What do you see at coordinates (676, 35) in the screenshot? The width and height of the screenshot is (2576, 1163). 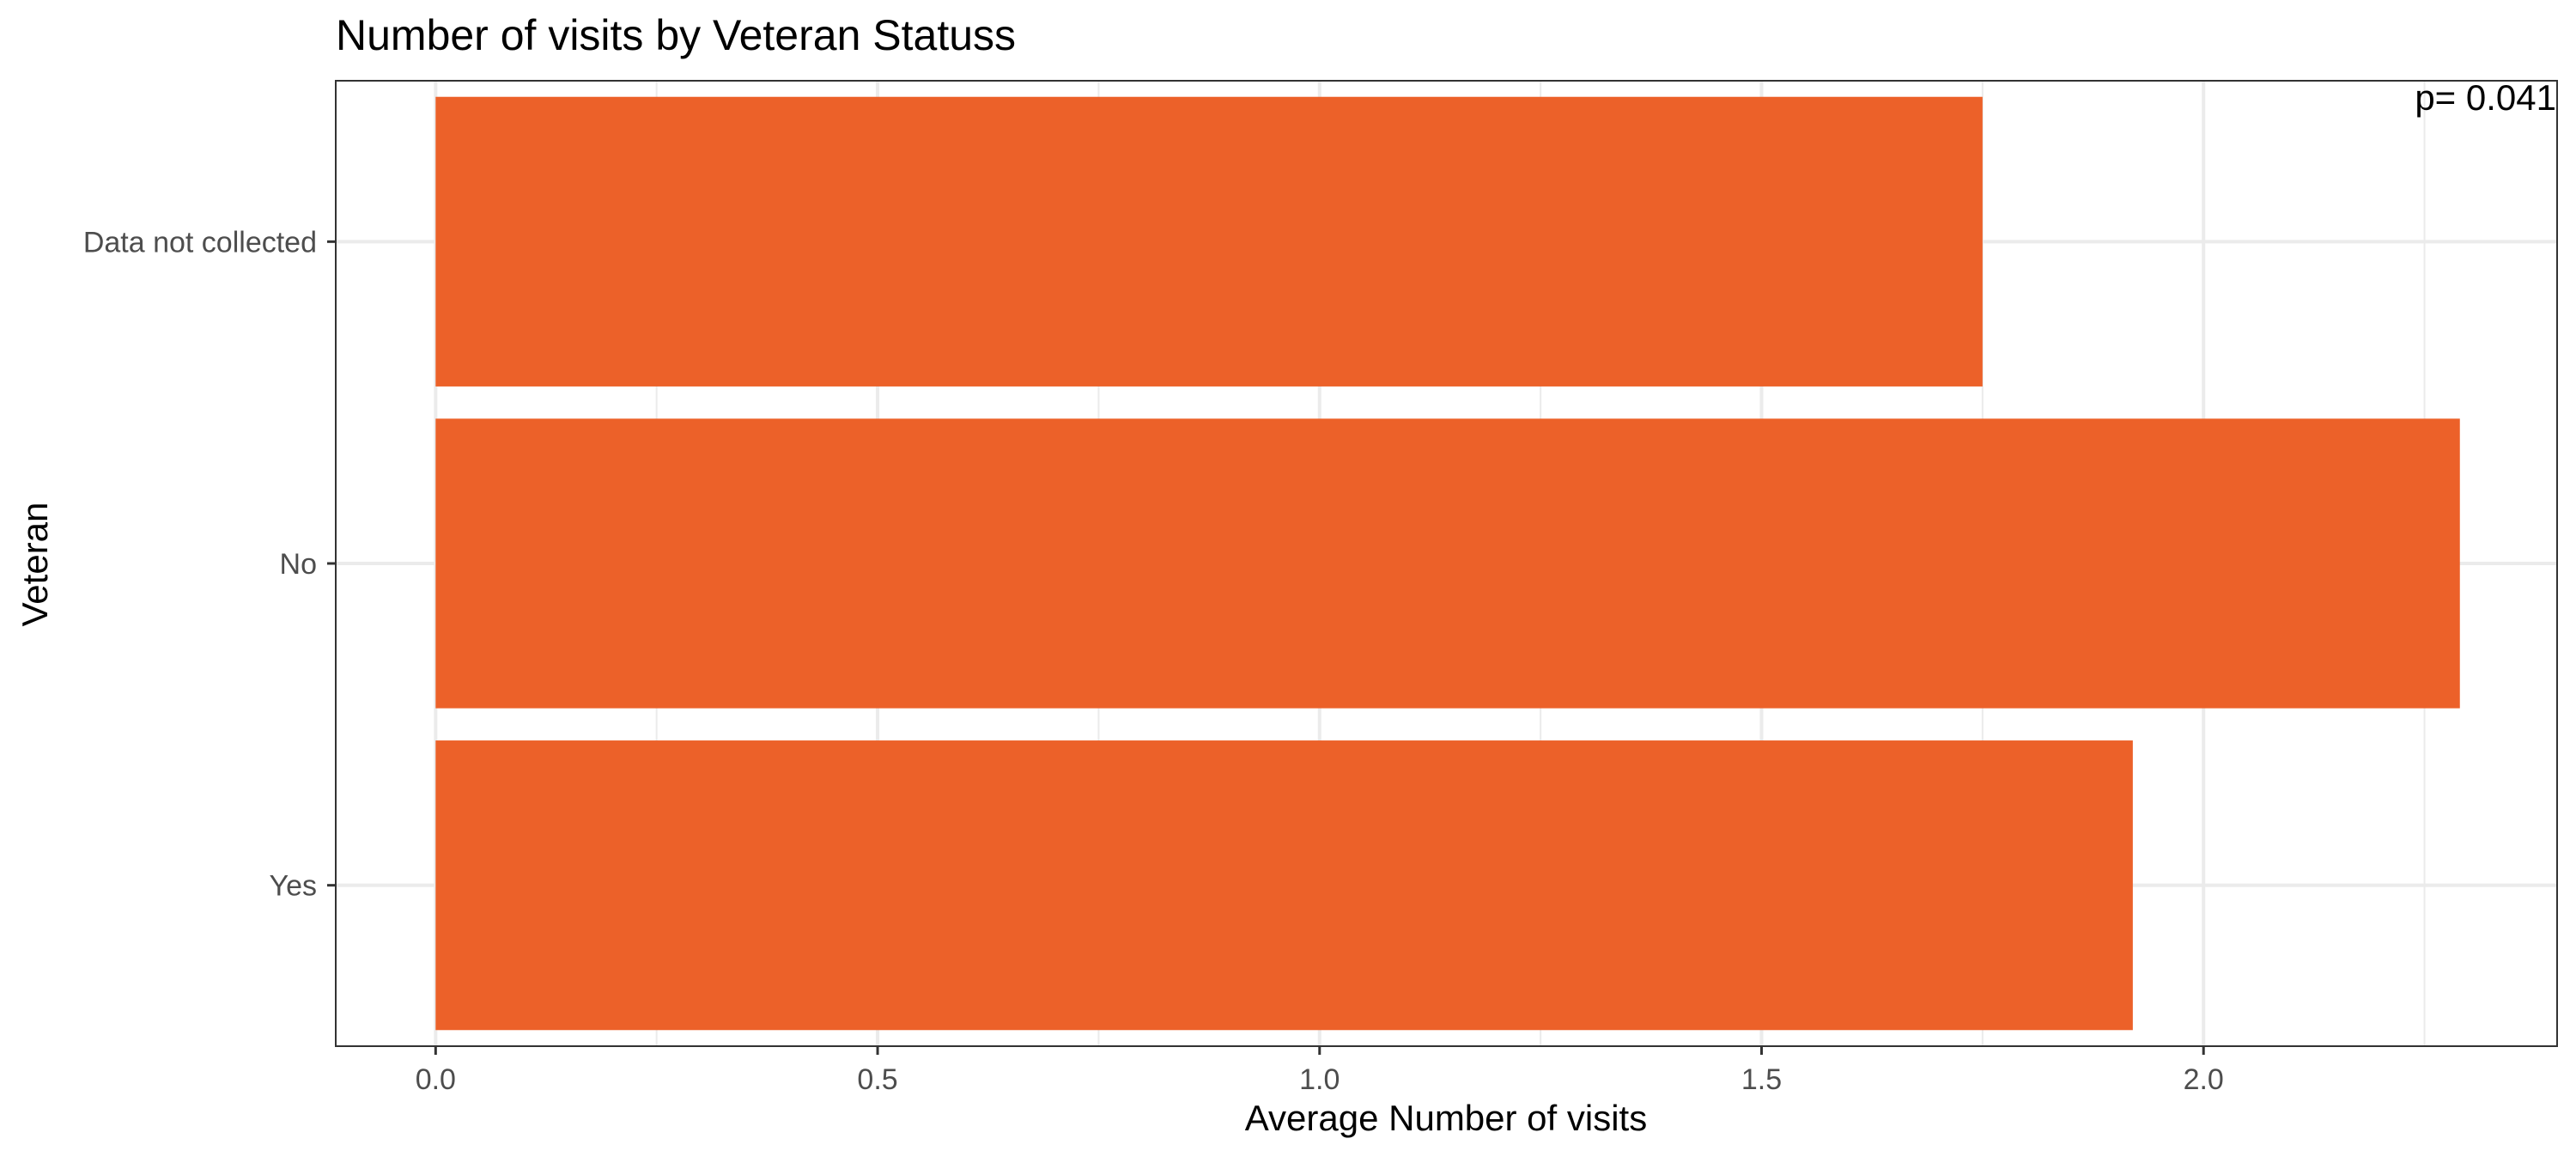 I see `chart-title: Number of visits by Veteran Statuss` at bounding box center [676, 35].